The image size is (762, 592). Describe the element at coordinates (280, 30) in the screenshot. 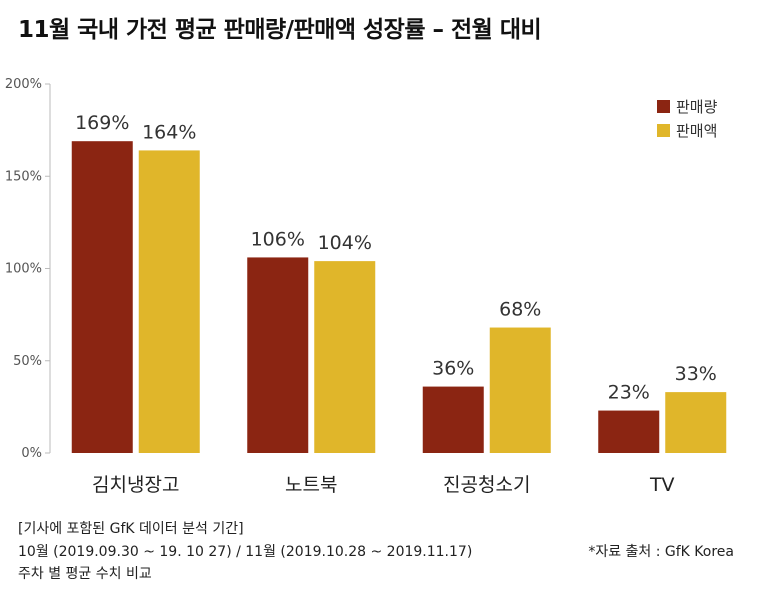

I see `chart-title: 11월 국내 가전 평균 판매량/판매액 성장률 – 전월 대비` at that location.